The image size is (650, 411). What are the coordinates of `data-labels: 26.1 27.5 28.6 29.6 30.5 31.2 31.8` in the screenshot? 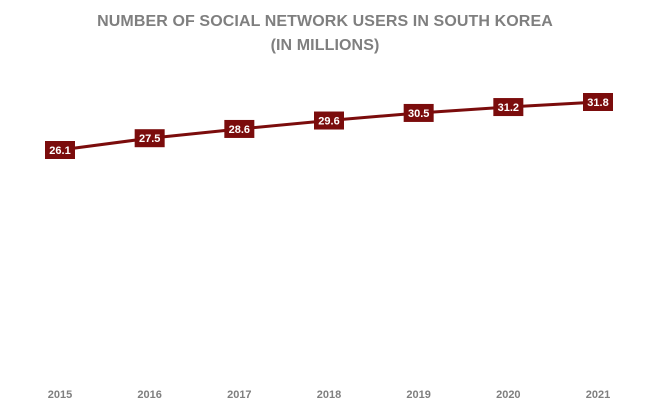 It's located at (329, 126).